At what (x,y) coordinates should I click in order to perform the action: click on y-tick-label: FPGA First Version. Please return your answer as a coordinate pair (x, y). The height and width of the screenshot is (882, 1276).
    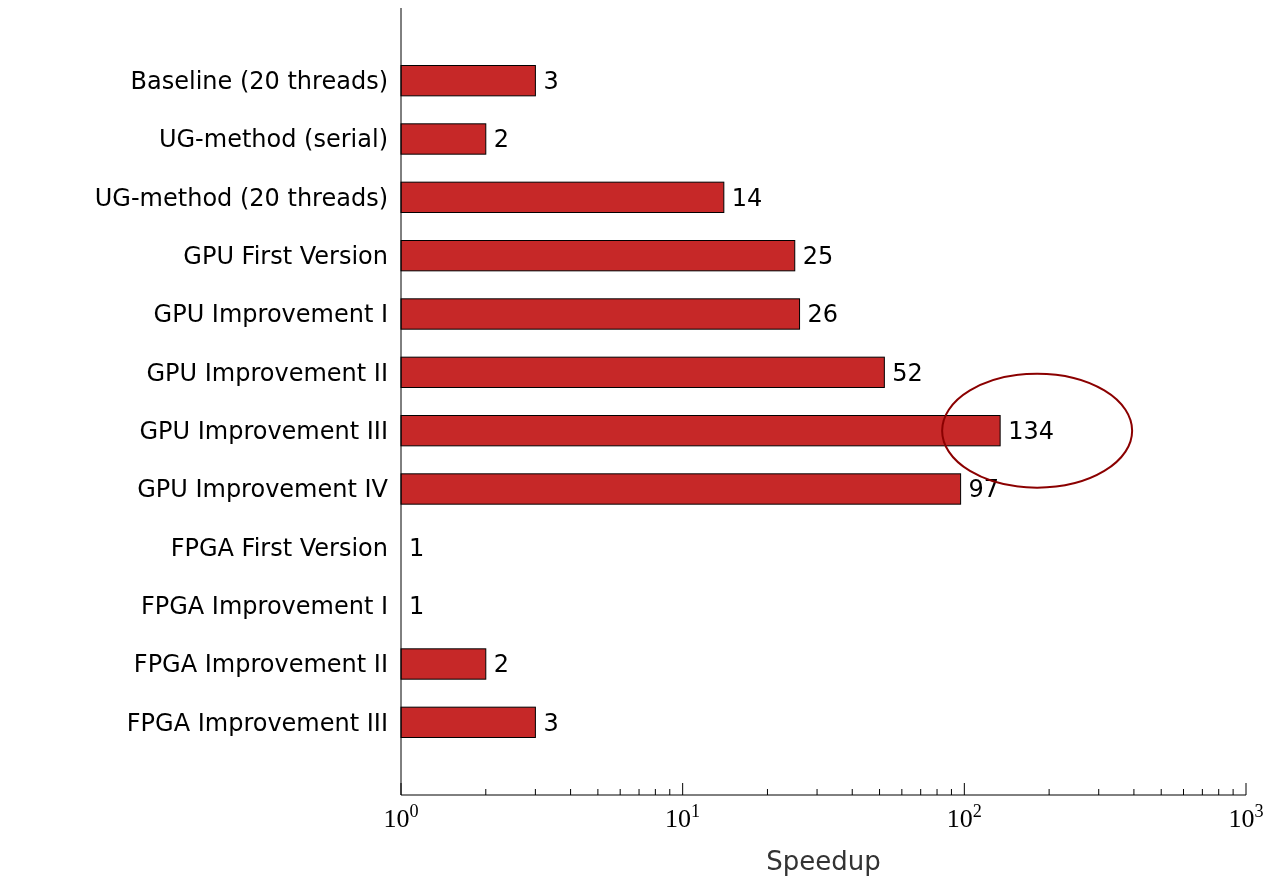
    Looking at the image, I should click on (279, 547).